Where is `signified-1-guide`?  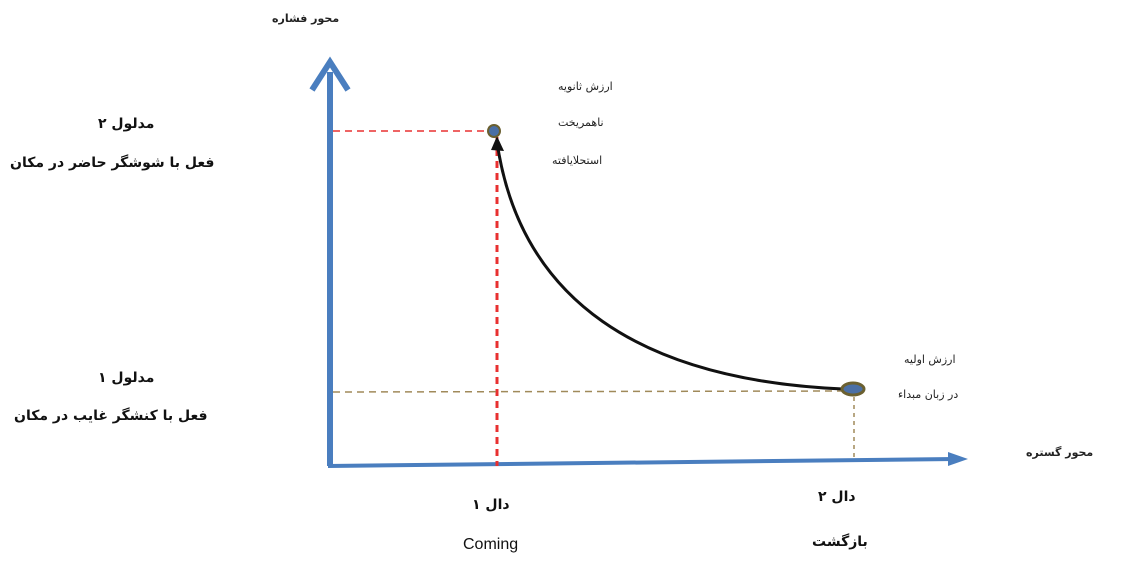
signified-1-guide is located at coordinates (588, 391).